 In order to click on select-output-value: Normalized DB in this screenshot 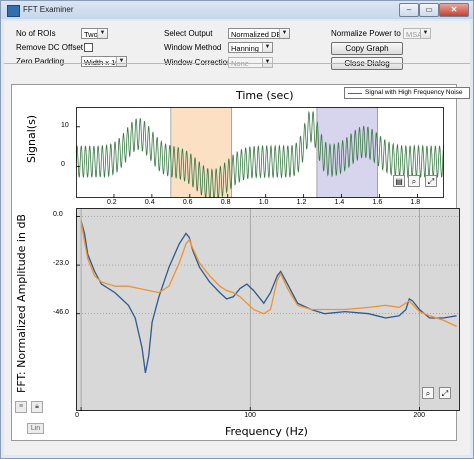, I will do `click(256, 34)`.